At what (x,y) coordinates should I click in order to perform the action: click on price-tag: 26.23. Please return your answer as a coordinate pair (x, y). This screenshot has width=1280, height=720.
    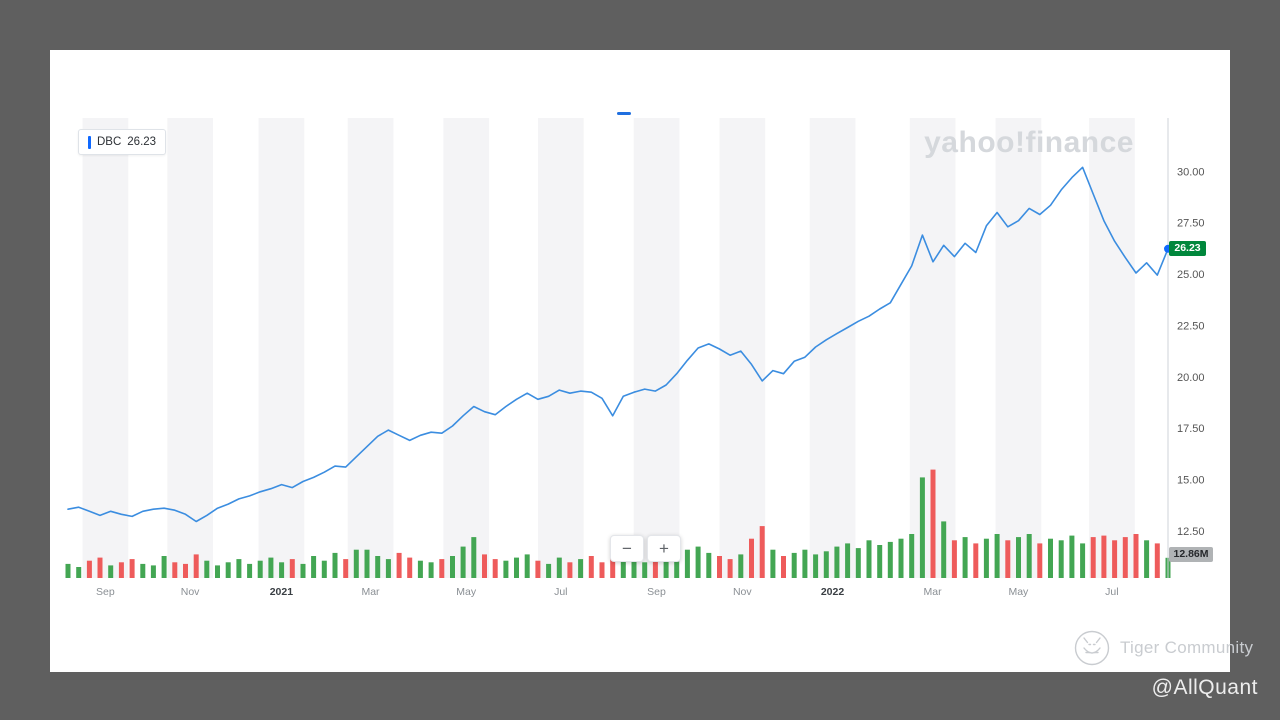
    Looking at the image, I should click on (1187, 249).